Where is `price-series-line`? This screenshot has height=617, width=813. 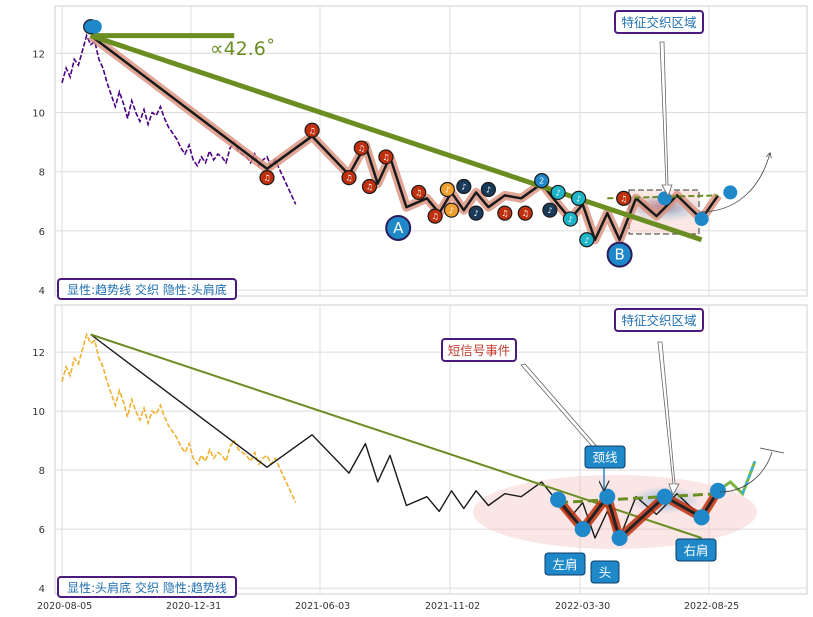 price-series-line is located at coordinates (179, 417).